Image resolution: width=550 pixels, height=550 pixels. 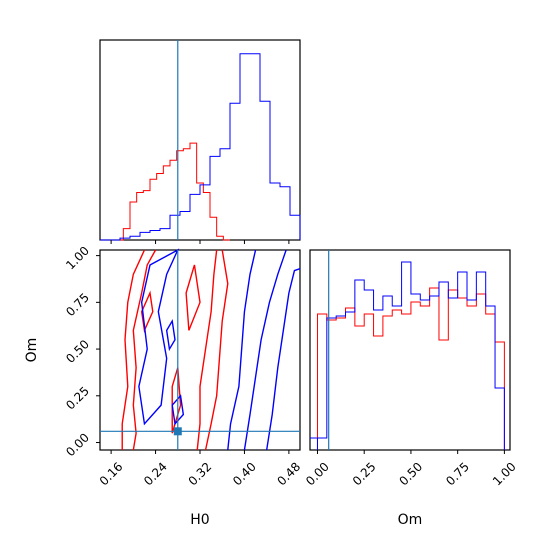 What do you see at coordinates (244, 474) in the screenshot?
I see `contour-xtick-label-3: 0.40` at bounding box center [244, 474].